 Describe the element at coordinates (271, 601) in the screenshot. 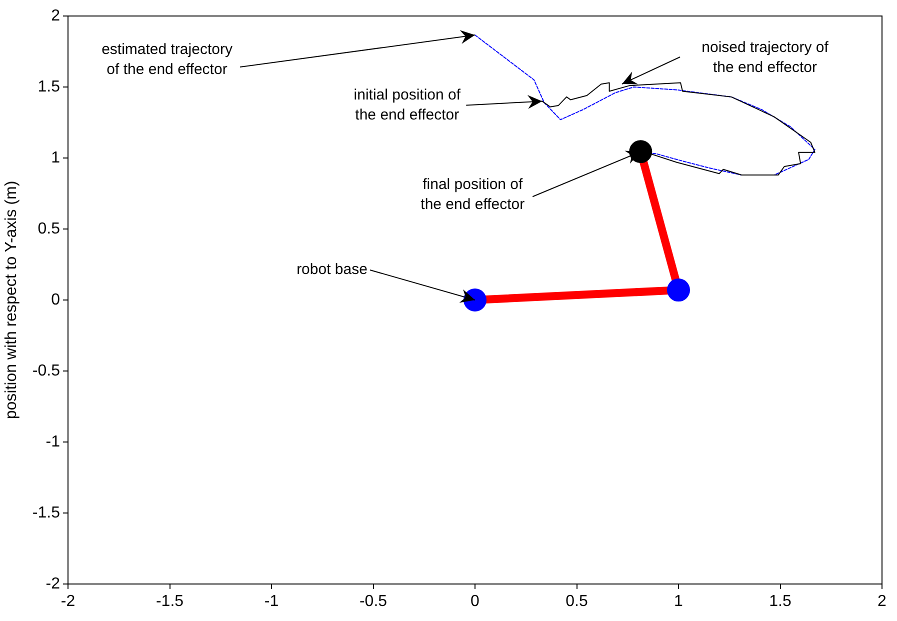

I see `x-tick-label: -1` at that location.